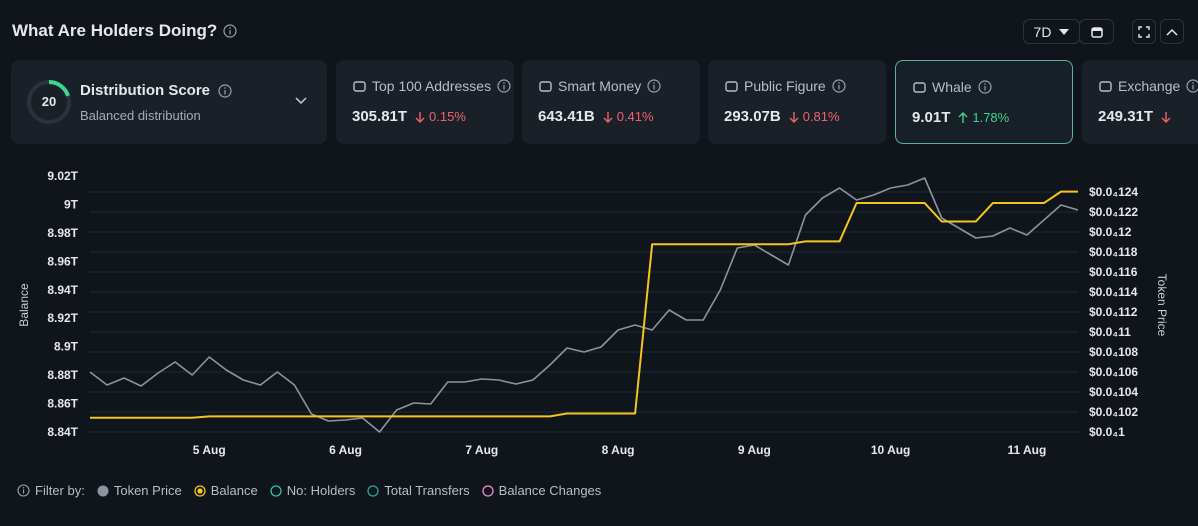 The height and width of the screenshot is (526, 1198). What do you see at coordinates (1113, 212) in the screenshot?
I see `y2-tick-label: $0.0₄122` at bounding box center [1113, 212].